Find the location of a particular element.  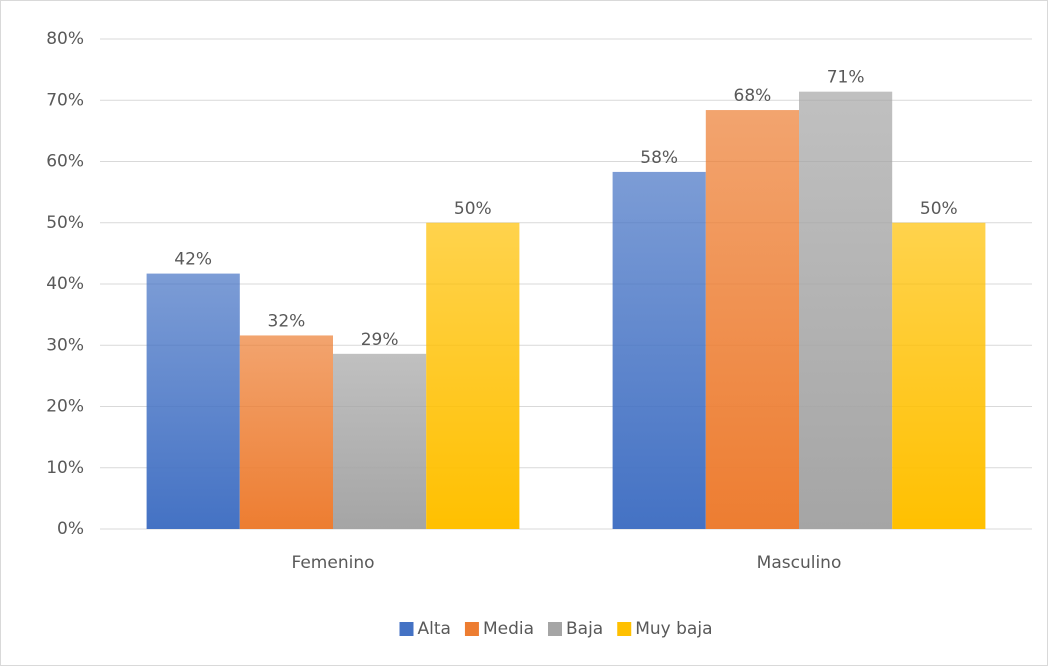

y-tick-label: 80% is located at coordinates (65, 39).